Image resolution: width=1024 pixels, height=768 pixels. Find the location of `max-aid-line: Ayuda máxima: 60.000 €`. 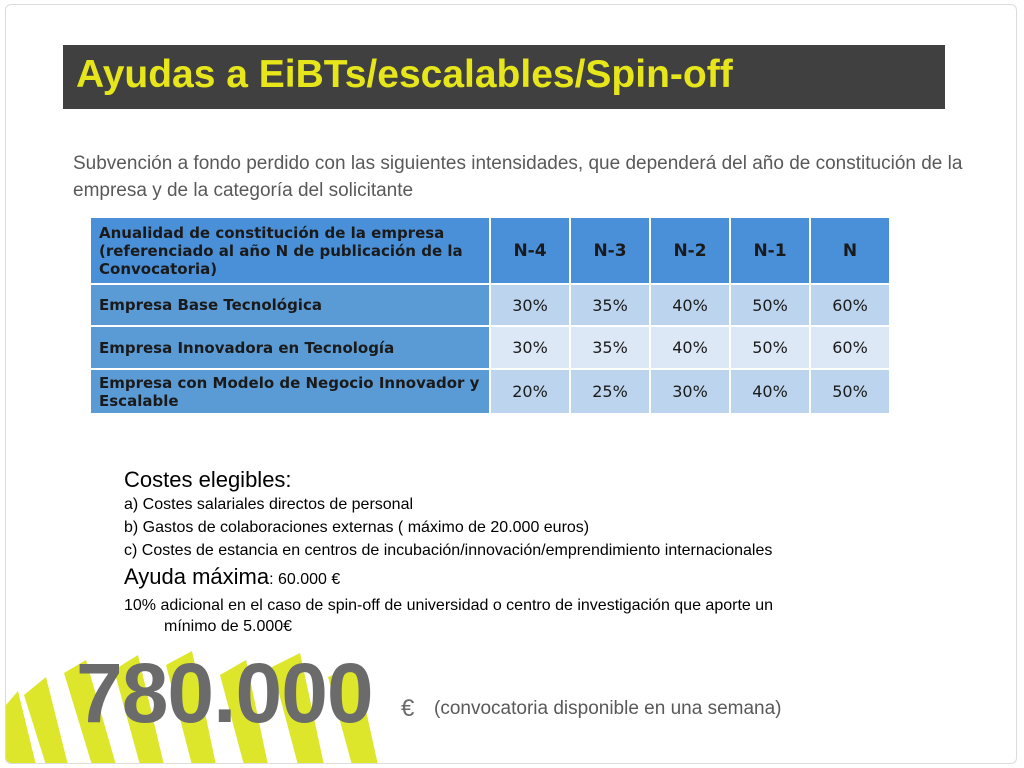

max-aid-line: Ayuda máxima: 60.000 € is located at coordinates (564, 578).